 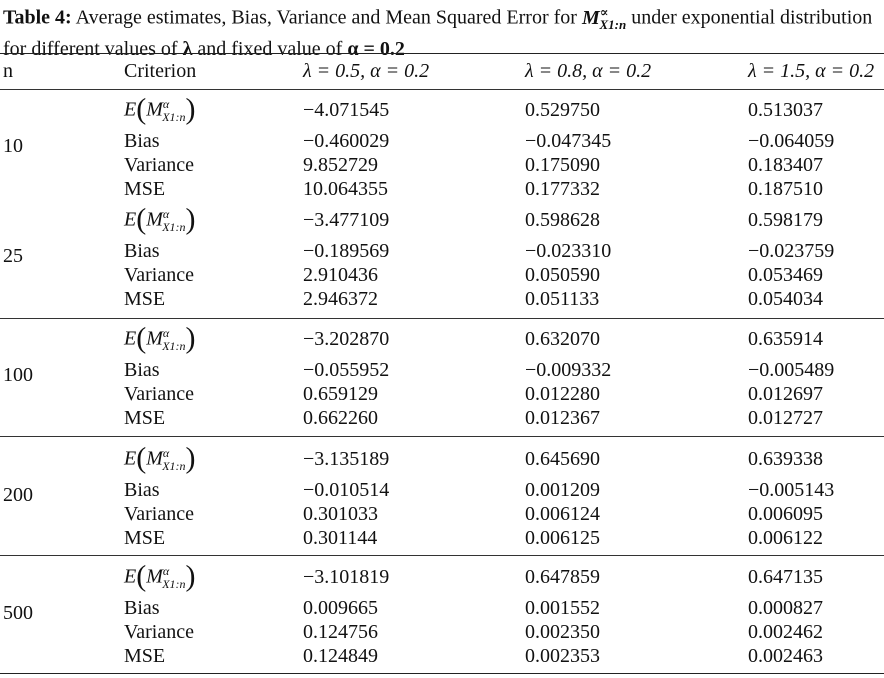 What do you see at coordinates (13, 146) in the screenshot?
I see `group-n-label: 10` at bounding box center [13, 146].